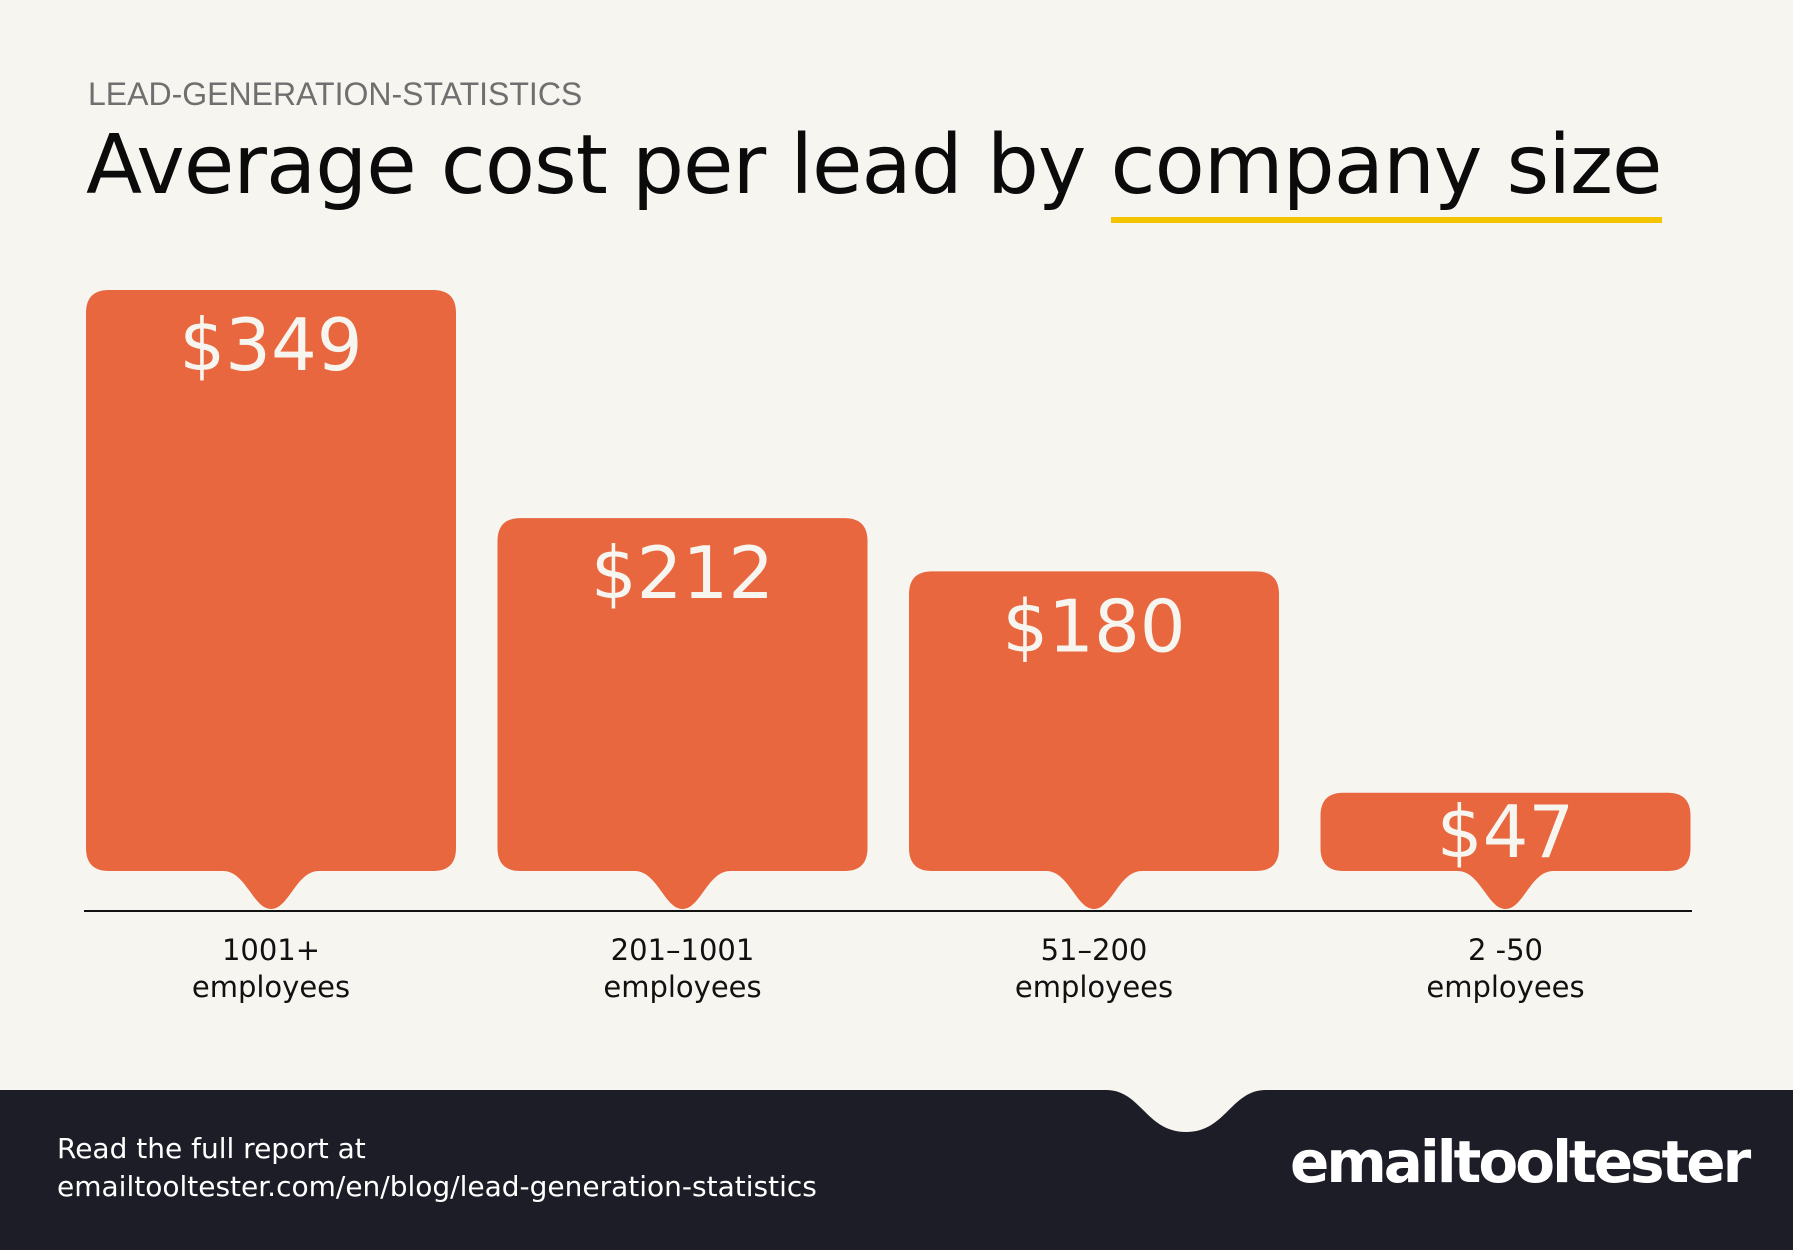 The image size is (1793, 1250). Describe the element at coordinates (1094, 950) in the screenshot. I see `category-label: 51–200` at that location.